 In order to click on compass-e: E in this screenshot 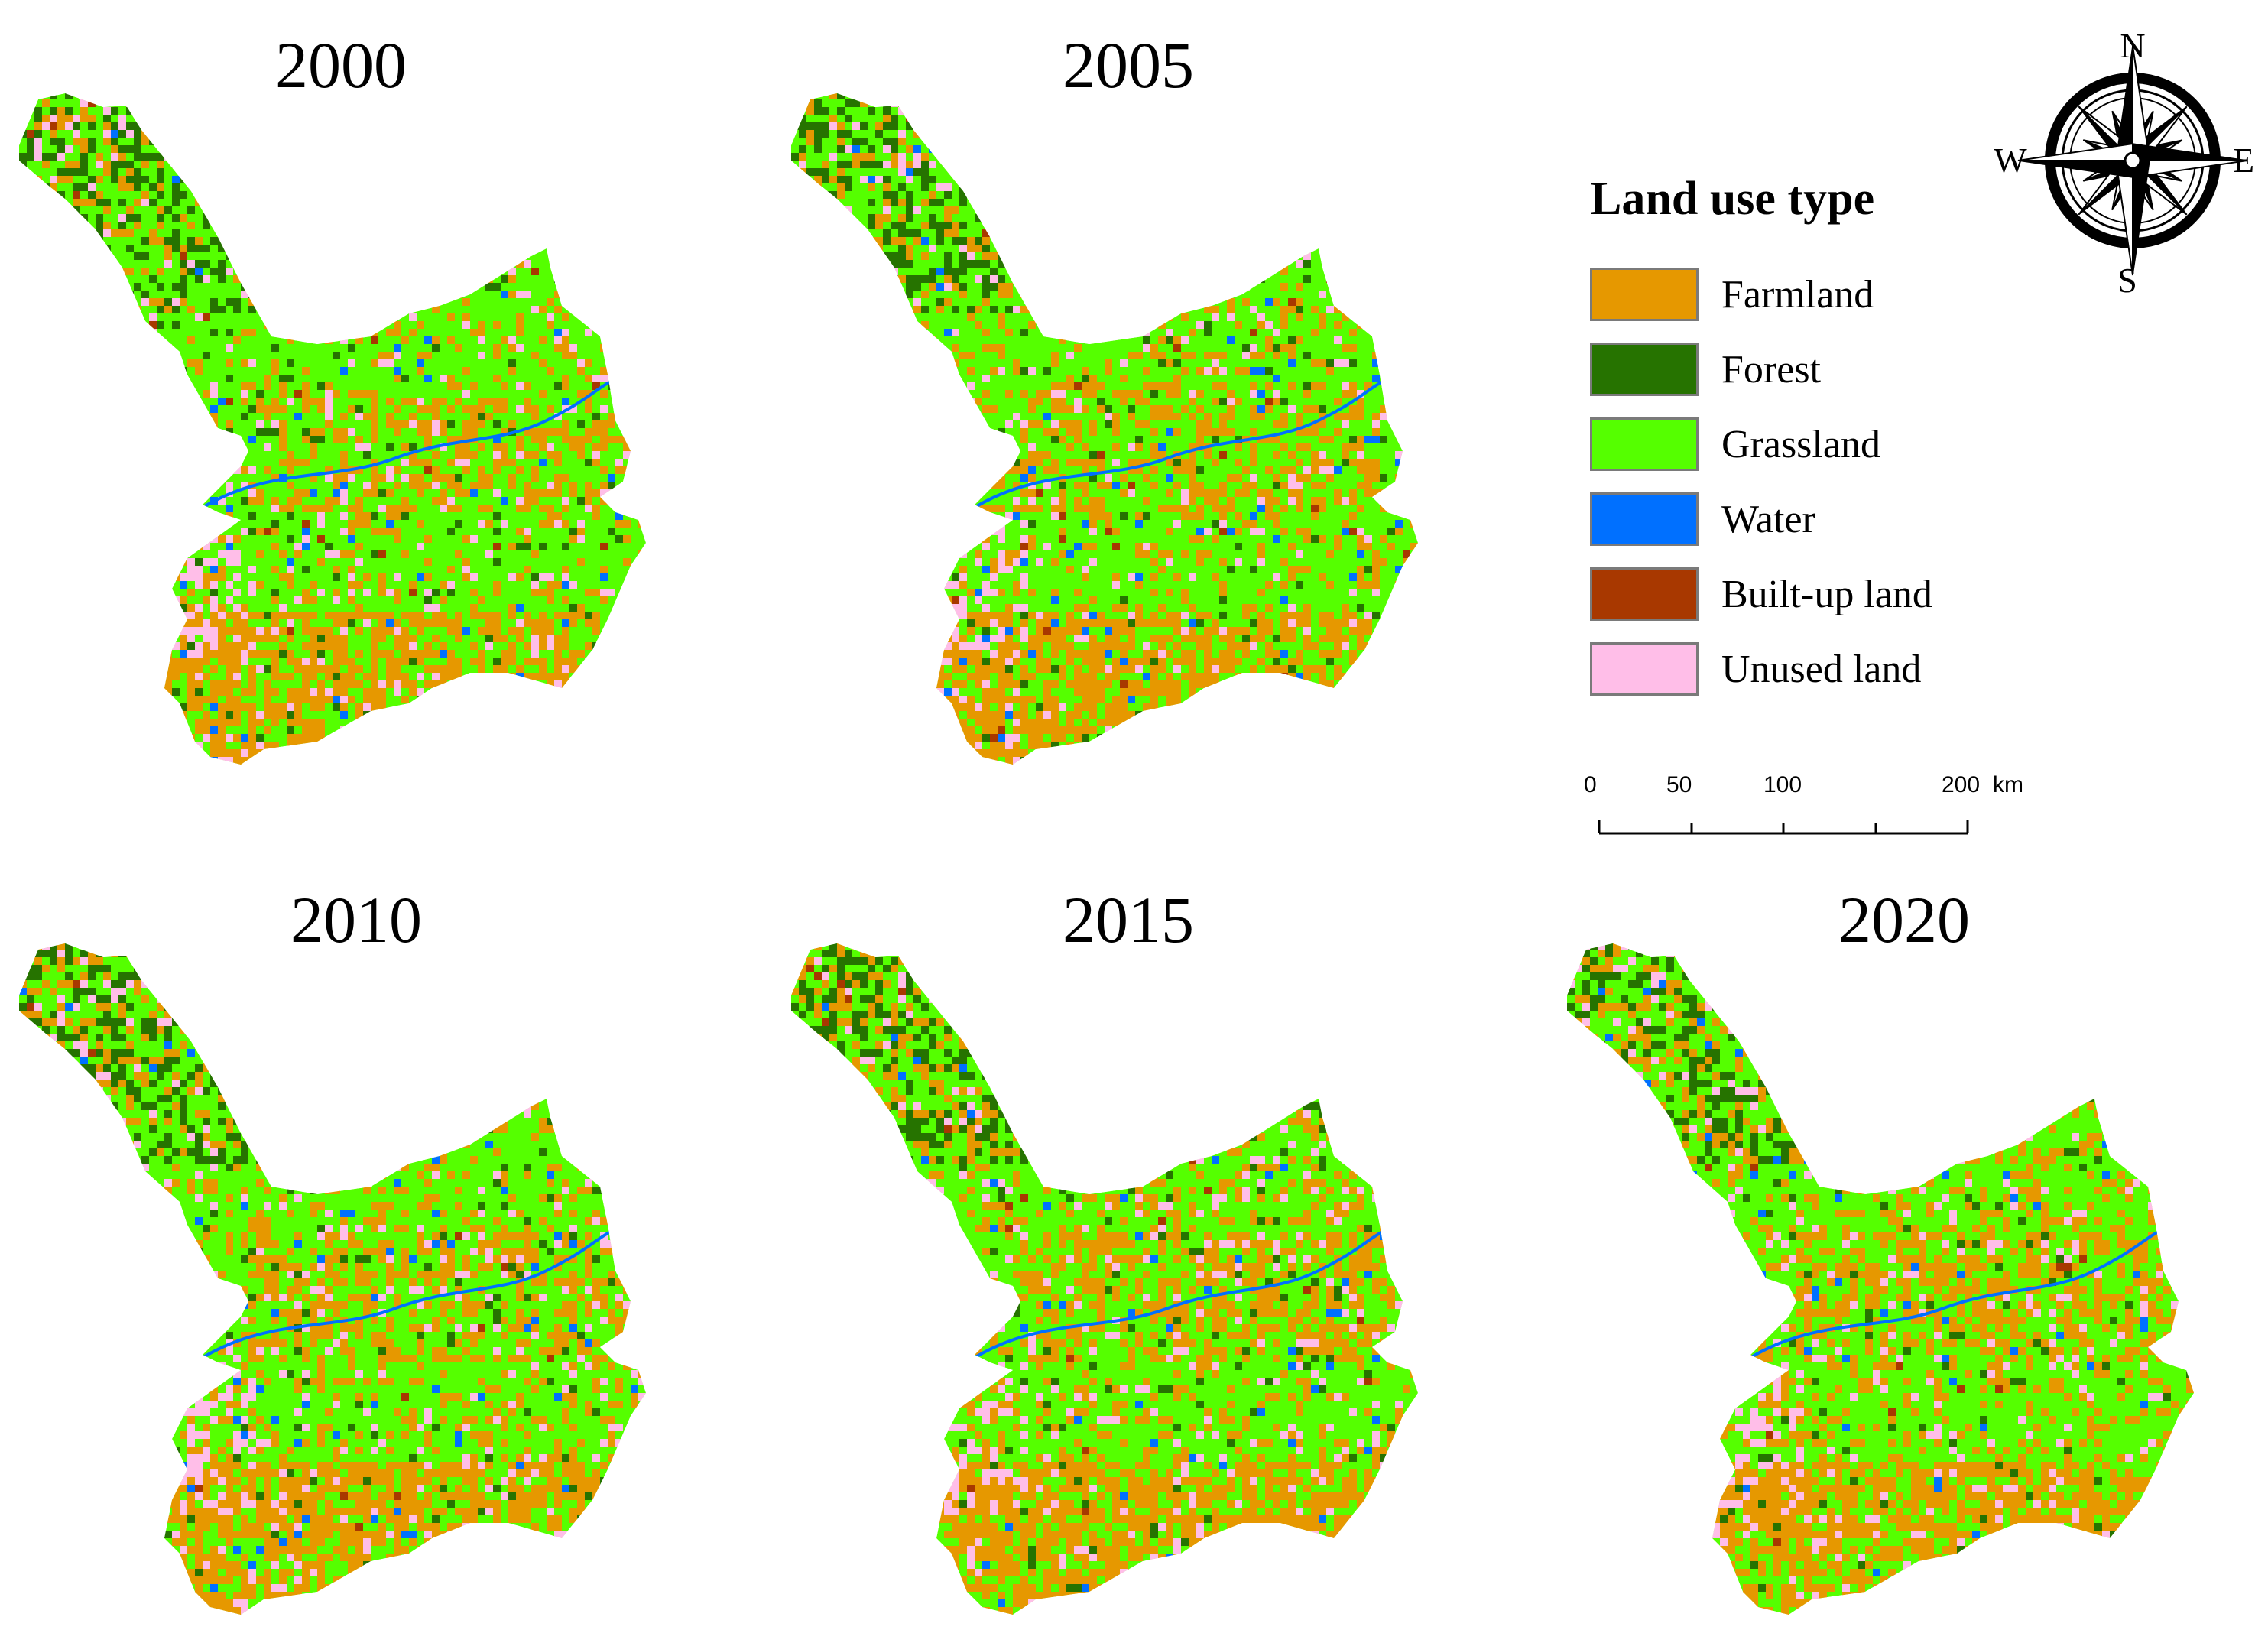, I will do `click(2243, 160)`.